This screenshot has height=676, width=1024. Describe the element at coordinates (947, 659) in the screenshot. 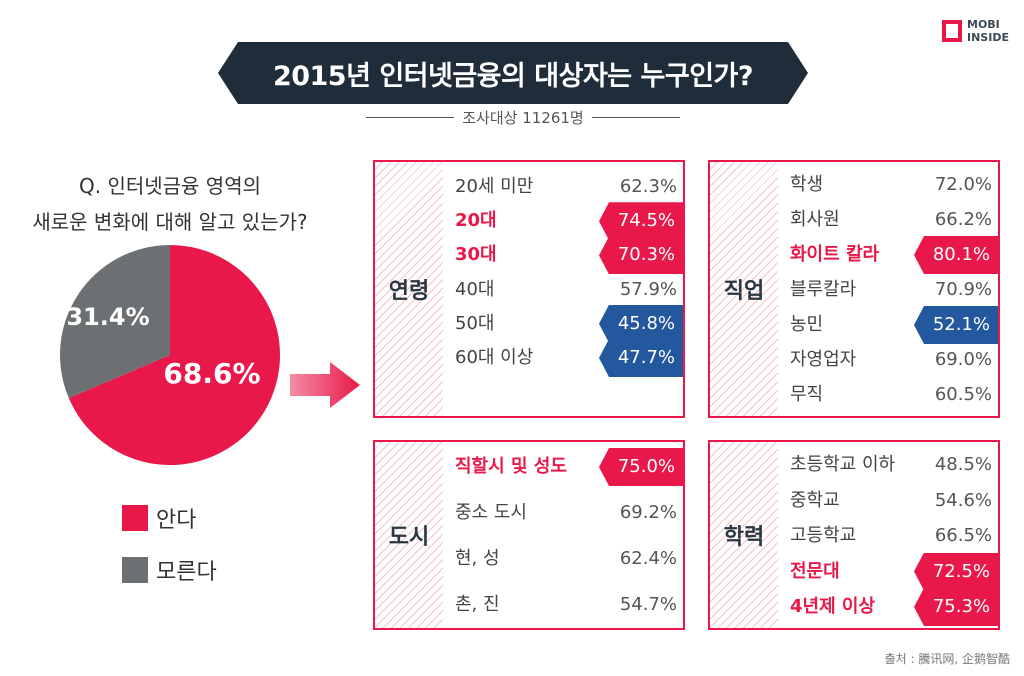

I see `source-note: 출처 : 騰讯网, 企鹅智酷` at that location.